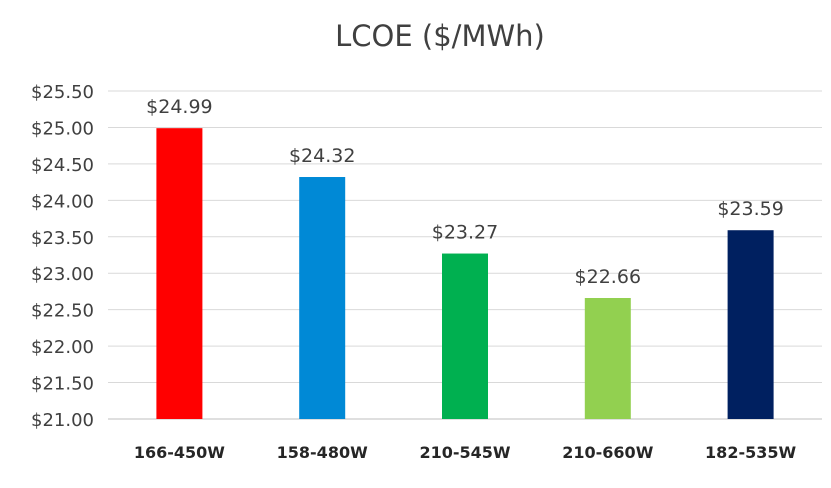 The width and height of the screenshot is (831, 488). Describe the element at coordinates (607, 452) in the screenshot. I see `x-tick-label: 210-660W` at that location.